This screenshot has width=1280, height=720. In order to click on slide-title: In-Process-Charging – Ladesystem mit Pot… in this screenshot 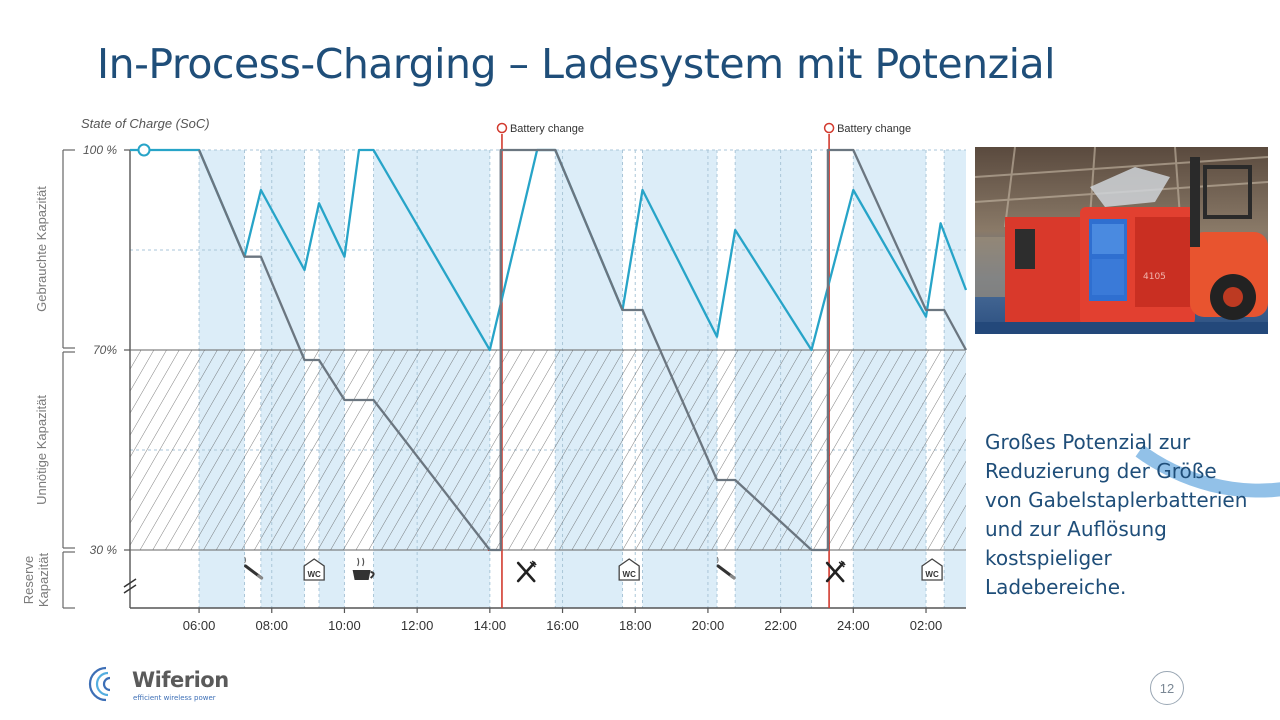, I will do `click(576, 64)`.